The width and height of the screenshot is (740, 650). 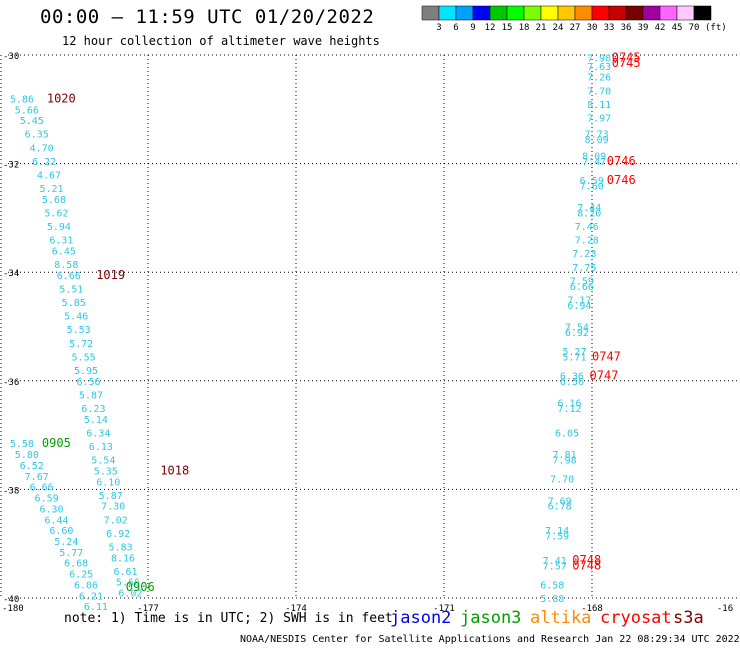 What do you see at coordinates (49, 175) in the screenshot?
I see `wave-height-label: 4.67` at bounding box center [49, 175].